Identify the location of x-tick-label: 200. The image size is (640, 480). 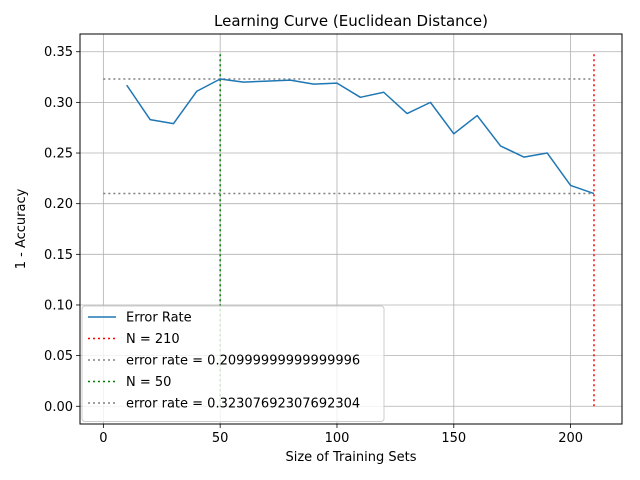
(570, 438).